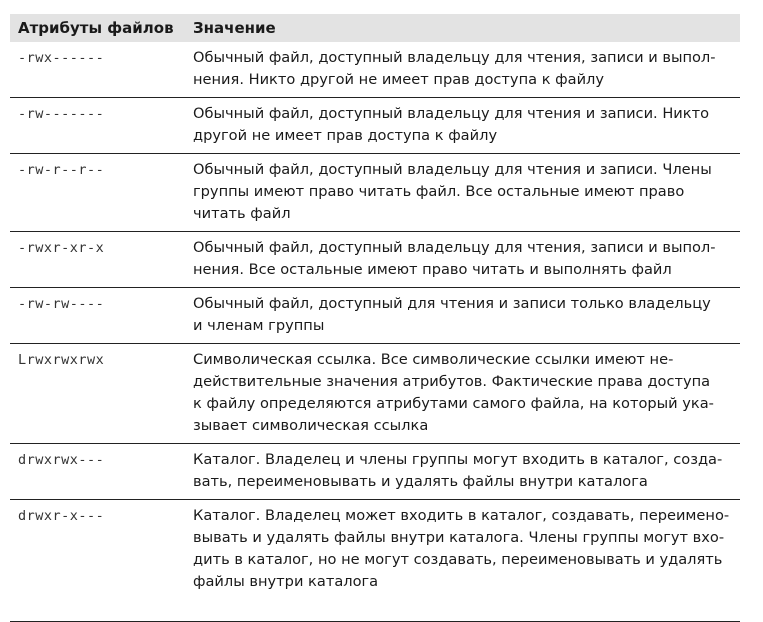 The image size is (763, 622). What do you see at coordinates (242, 213) in the screenshot?
I see `meaning-line: читать файл` at bounding box center [242, 213].